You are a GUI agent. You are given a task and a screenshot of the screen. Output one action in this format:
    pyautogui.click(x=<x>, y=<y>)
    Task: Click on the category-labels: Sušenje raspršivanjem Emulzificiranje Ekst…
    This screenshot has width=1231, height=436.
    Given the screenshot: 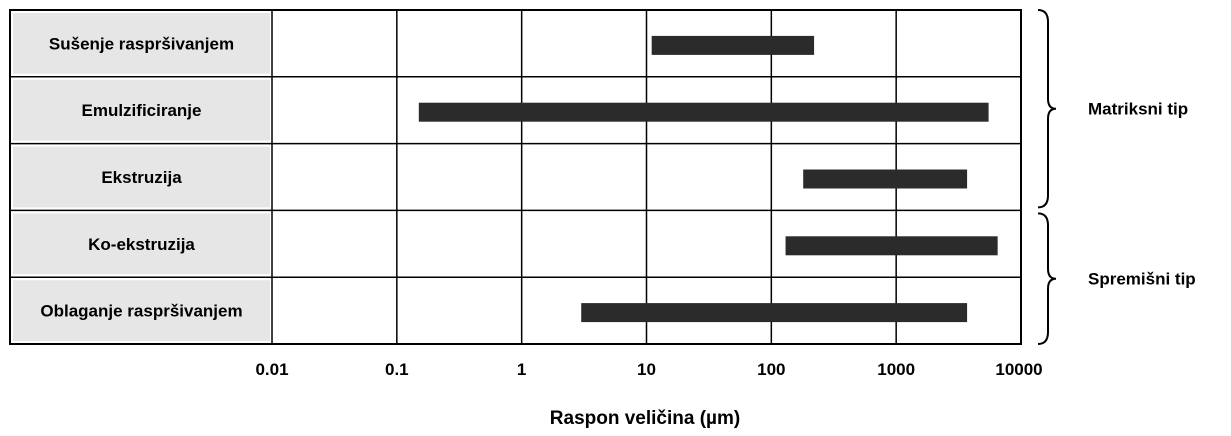 What is the action you would take?
    pyautogui.click(x=141, y=177)
    